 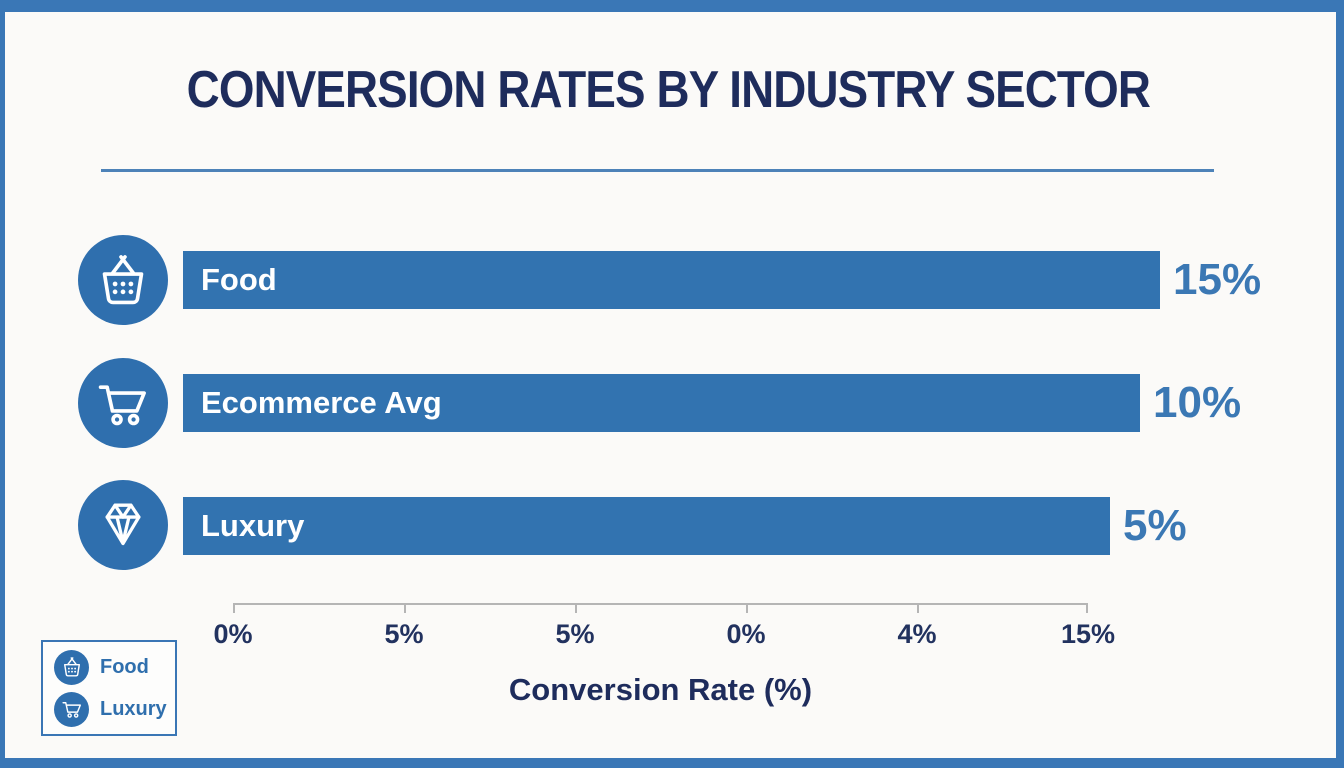 What do you see at coordinates (133, 708) in the screenshot?
I see `legend-label-luxury: Luxury` at bounding box center [133, 708].